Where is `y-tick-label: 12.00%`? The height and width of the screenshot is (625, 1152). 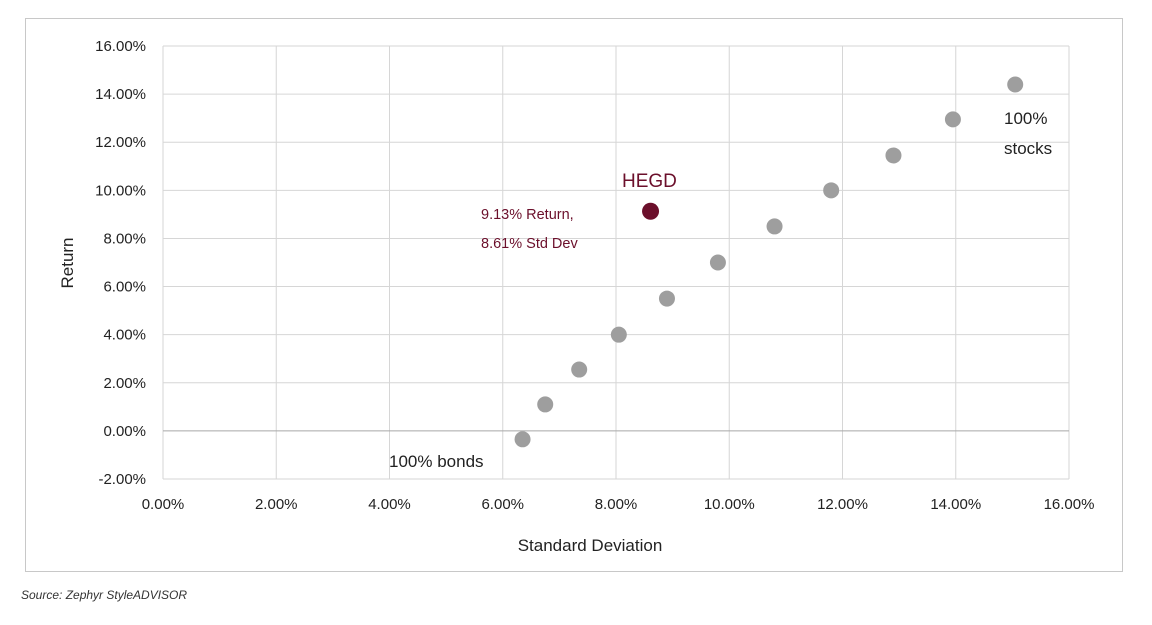
y-tick-label: 12.00% is located at coordinates (120, 142).